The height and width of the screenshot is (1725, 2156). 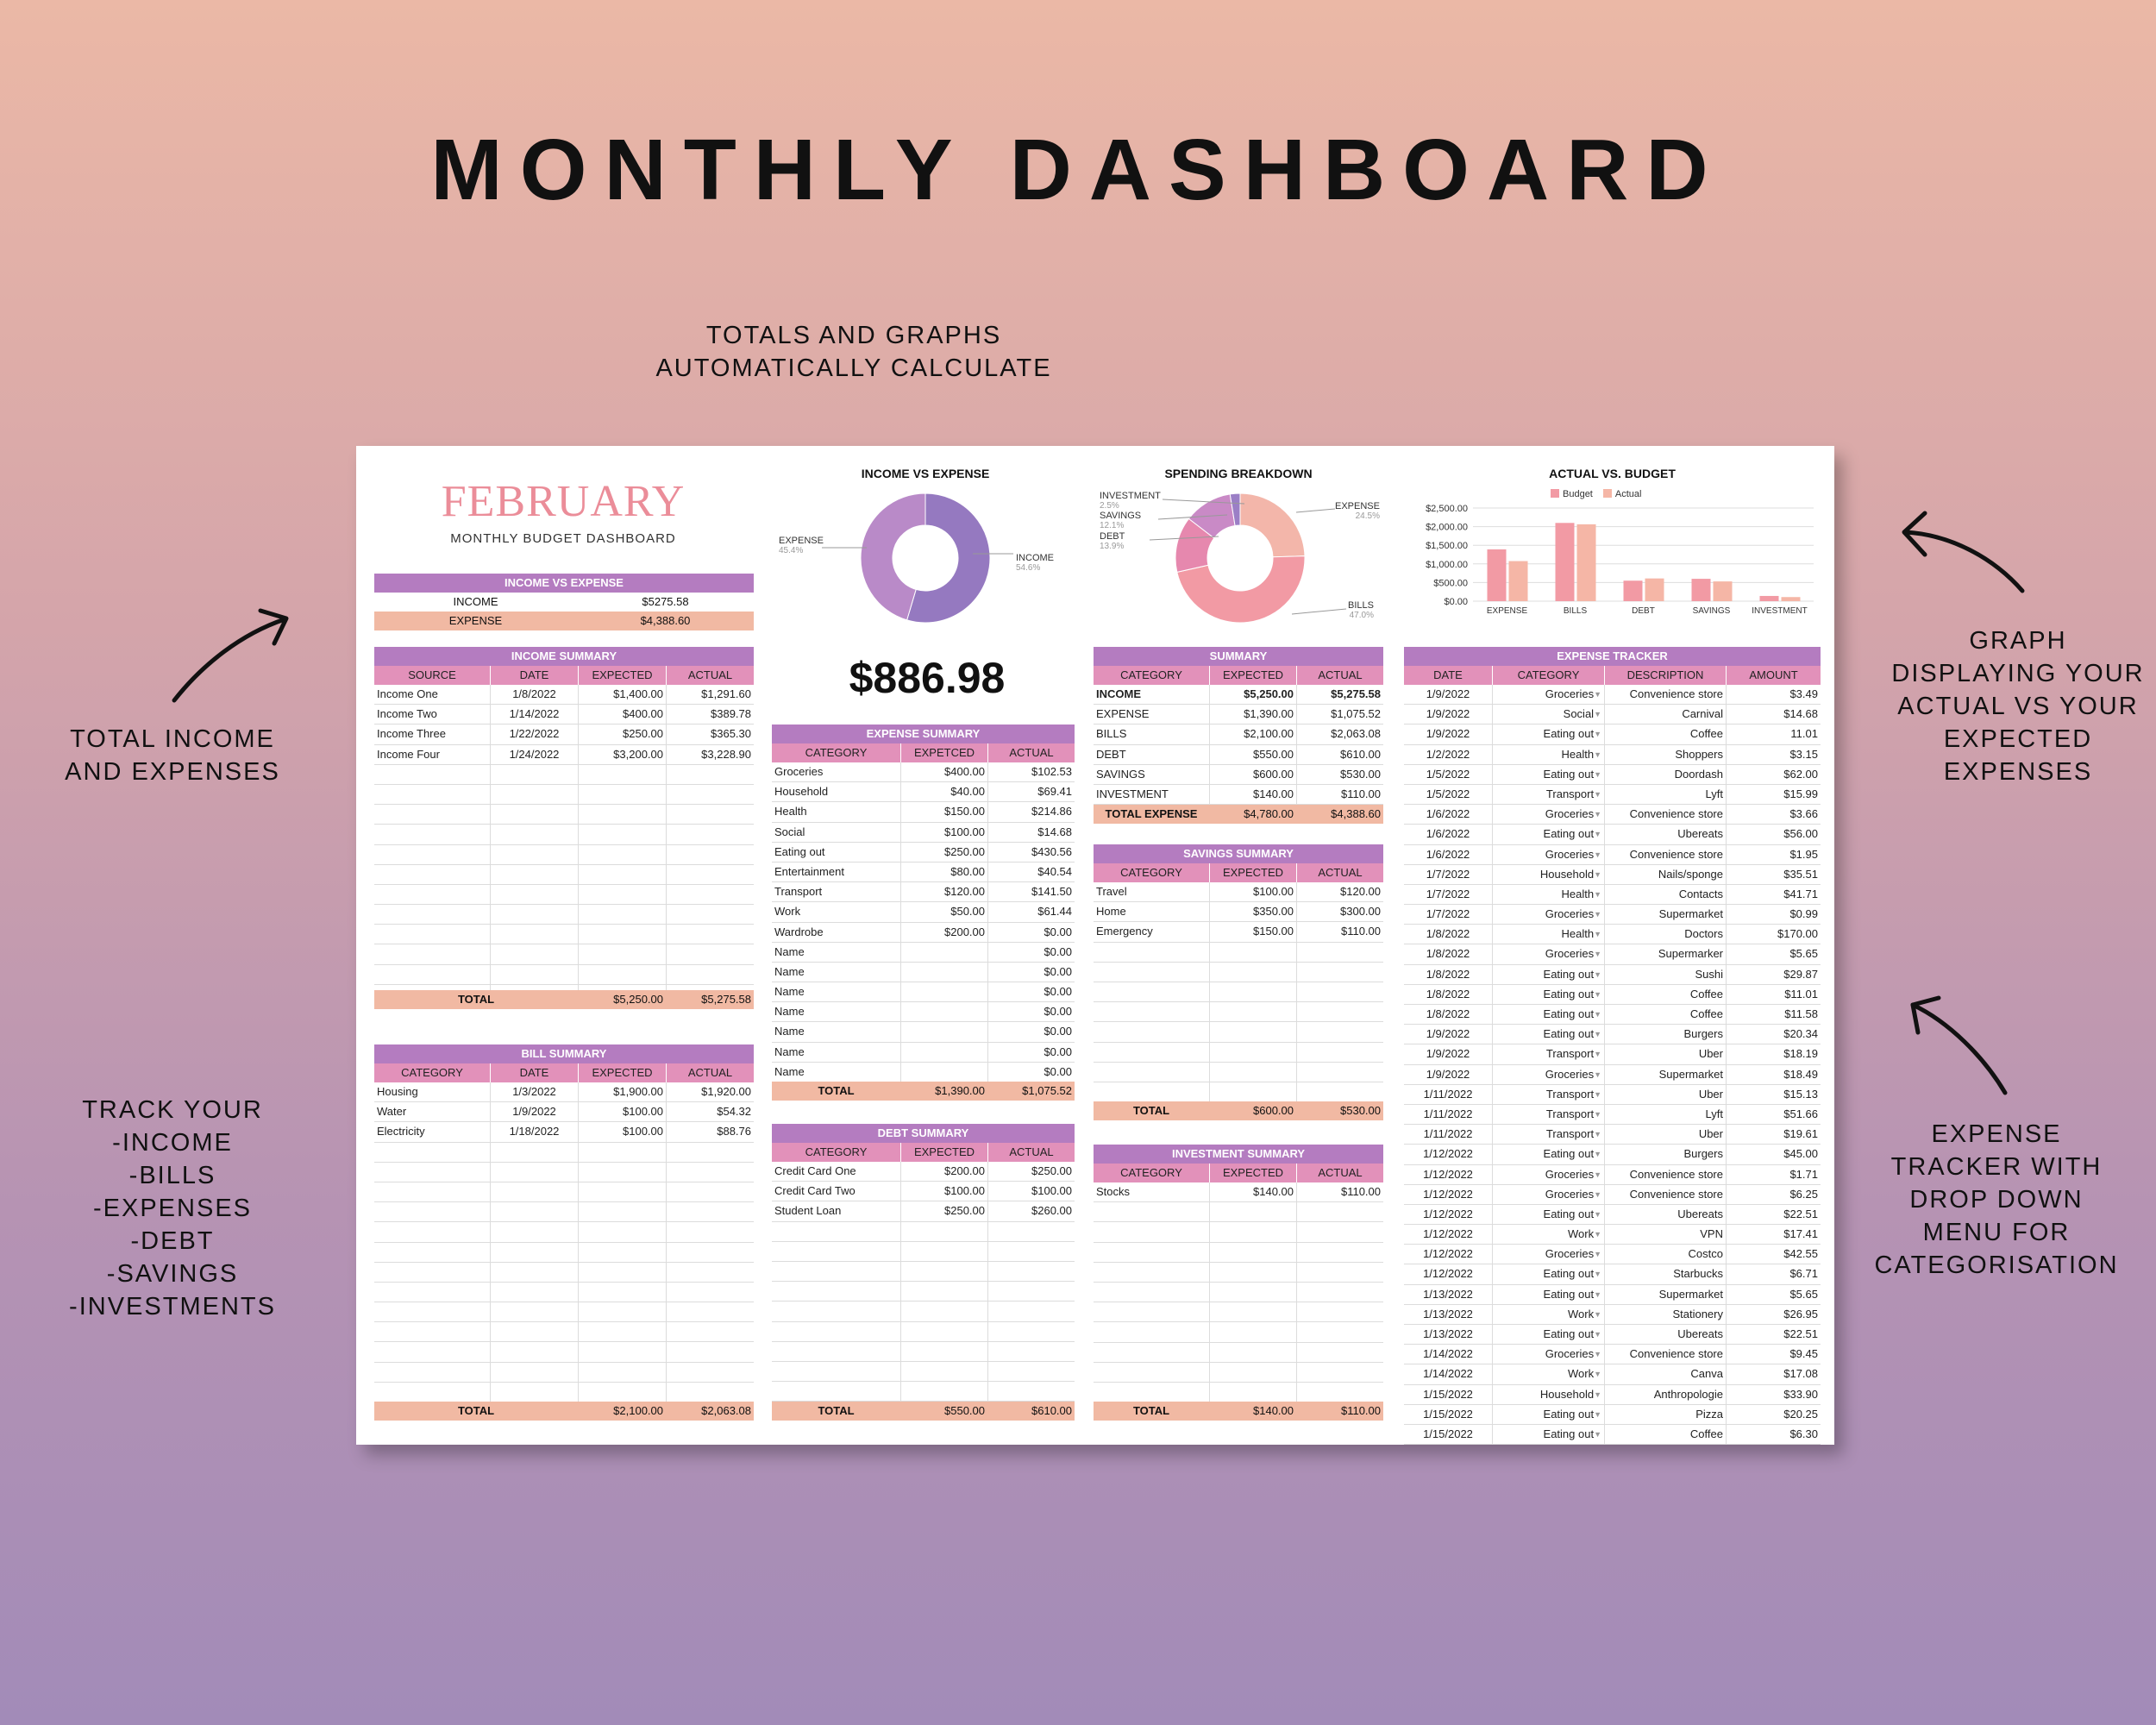 I want to click on donut-slice-investment, so click(x=1235, y=510).